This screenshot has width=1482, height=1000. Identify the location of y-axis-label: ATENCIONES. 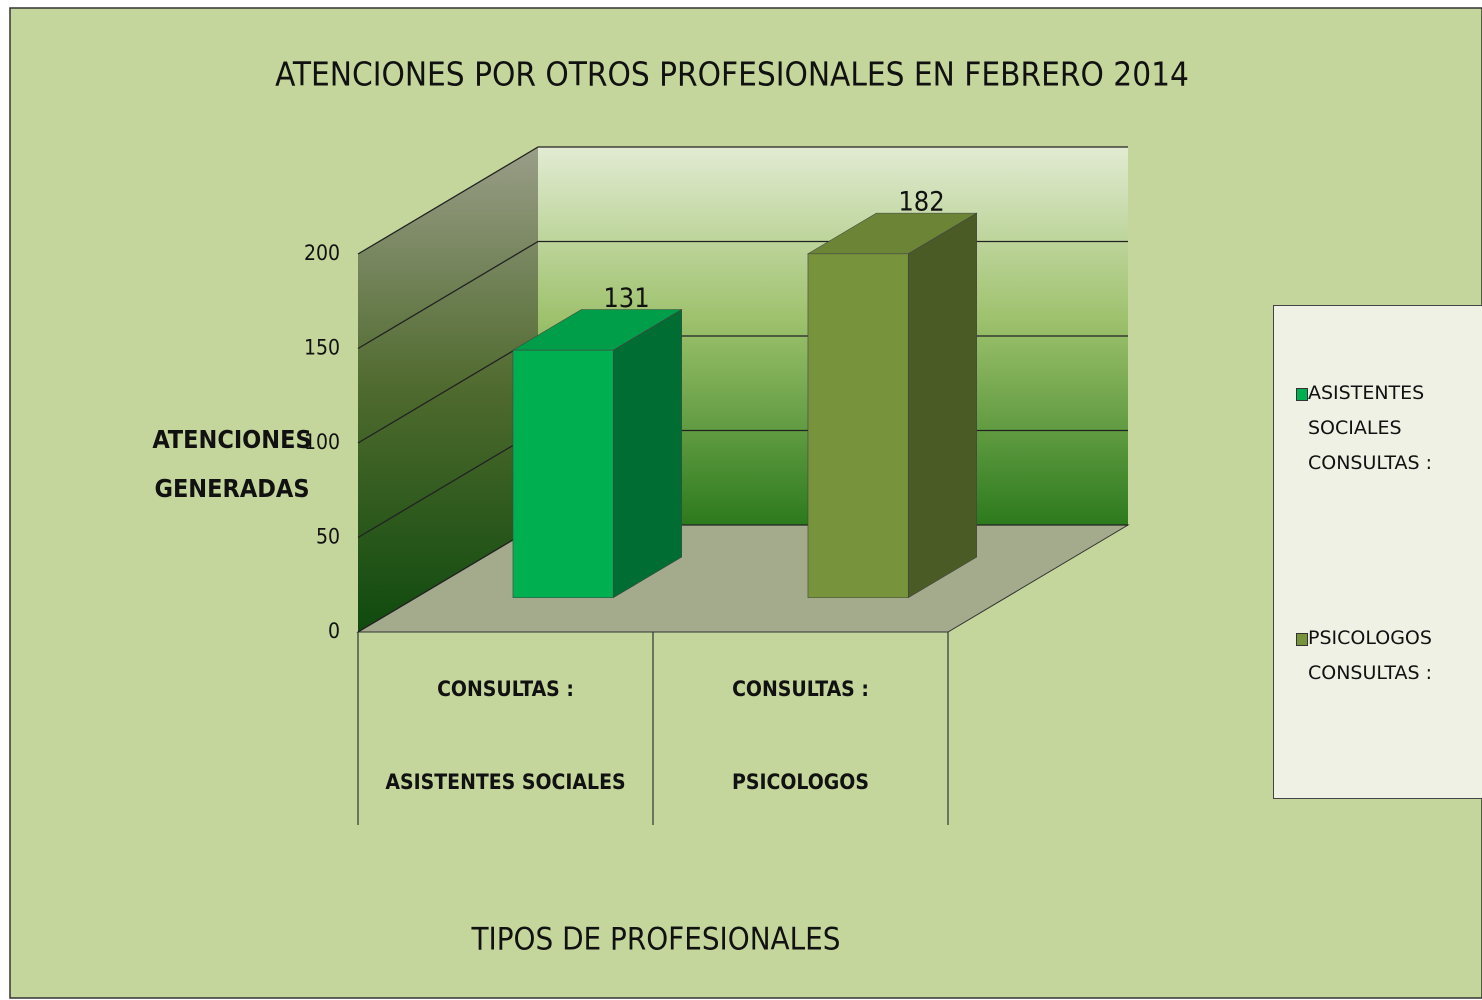
(231, 439).